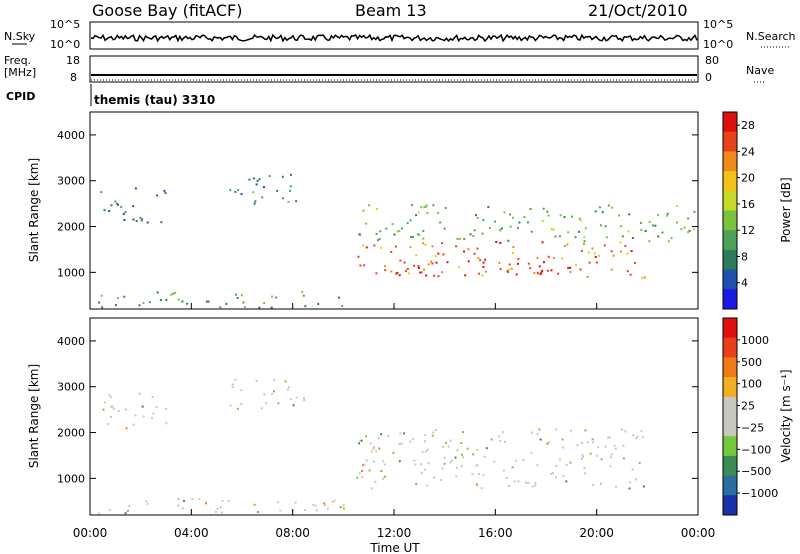 This screenshot has height=554, width=800. Describe the element at coordinates (65, 24) in the screenshot. I see `noise-tick-top-left: 10^5` at that location.